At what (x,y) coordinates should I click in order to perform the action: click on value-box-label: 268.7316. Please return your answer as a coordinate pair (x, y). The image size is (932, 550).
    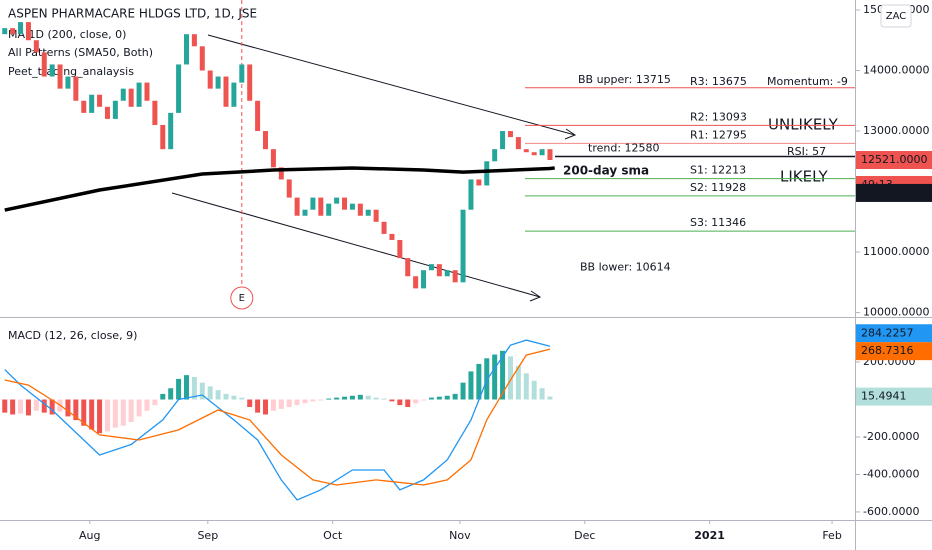
    Looking at the image, I should click on (887, 350).